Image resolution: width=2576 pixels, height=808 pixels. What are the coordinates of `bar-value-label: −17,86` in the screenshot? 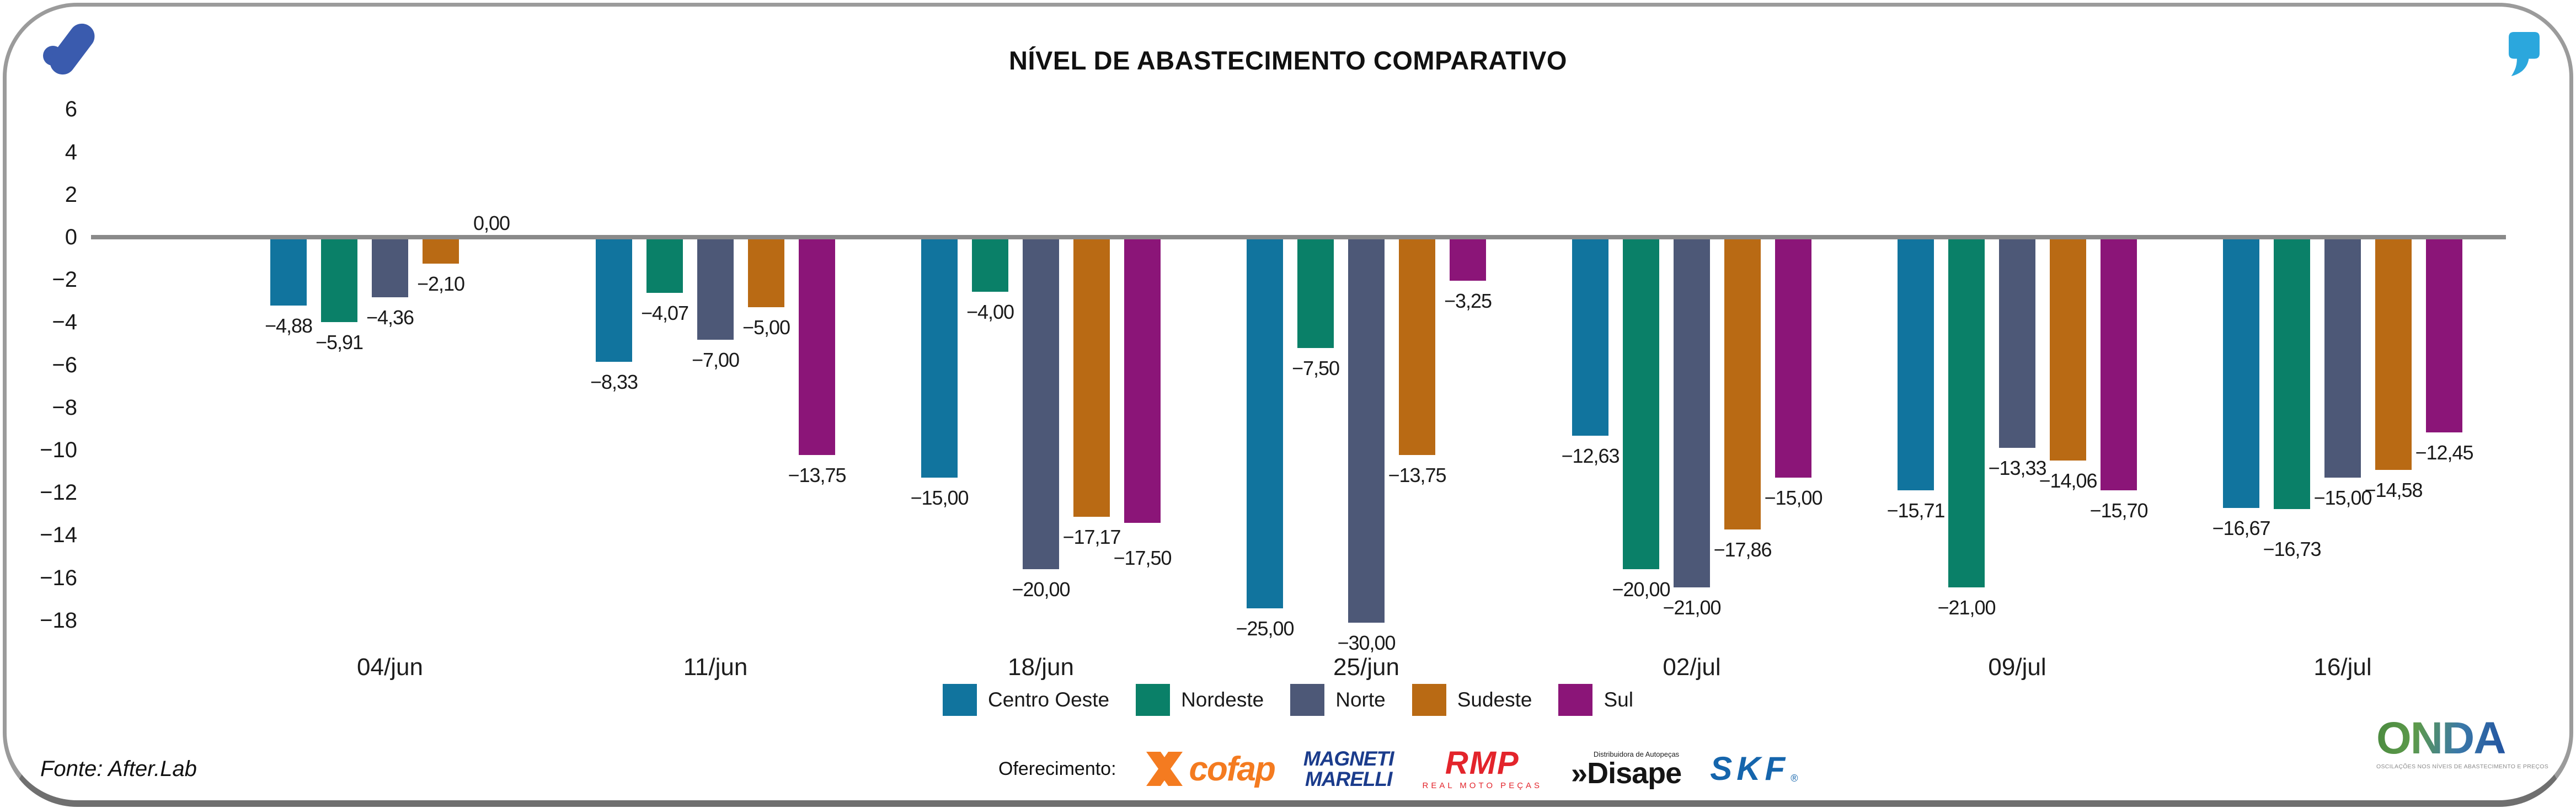 It's located at (1742, 549).